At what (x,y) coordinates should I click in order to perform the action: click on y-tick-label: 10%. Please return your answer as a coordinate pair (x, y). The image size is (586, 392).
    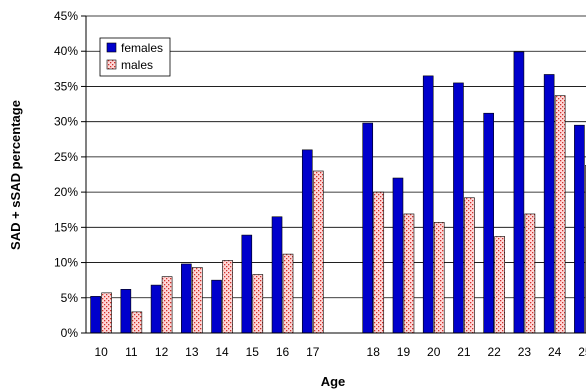
    Looking at the image, I should click on (66, 263).